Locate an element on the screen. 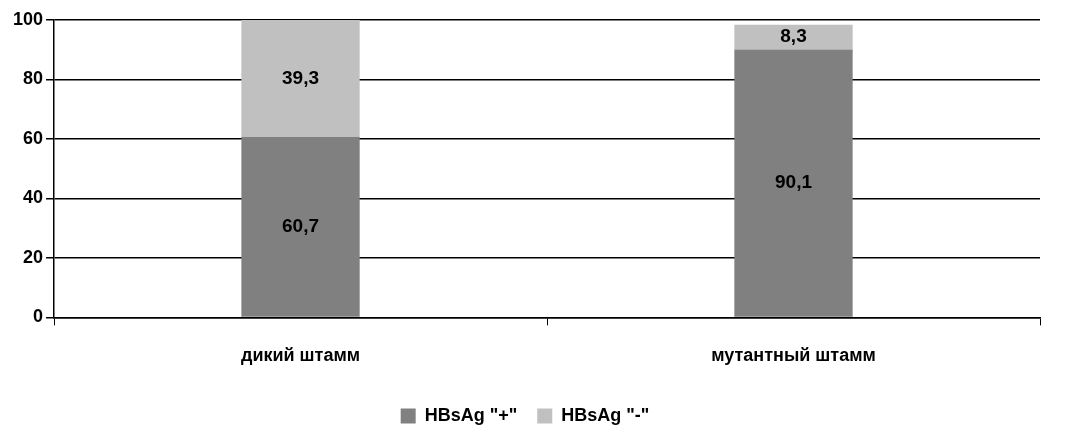  data-label: 60,7 is located at coordinates (301, 225).